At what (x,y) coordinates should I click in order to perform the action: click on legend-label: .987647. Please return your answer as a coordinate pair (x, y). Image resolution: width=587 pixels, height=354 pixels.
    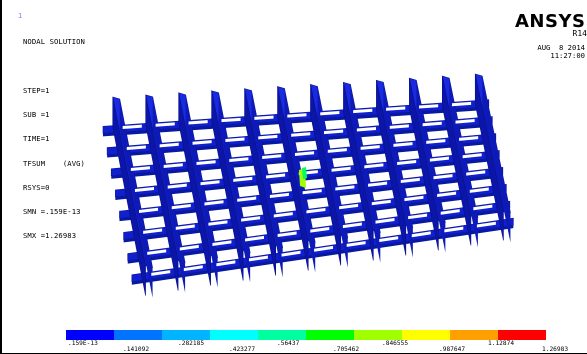
    Looking at the image, I should click on (452, 349).